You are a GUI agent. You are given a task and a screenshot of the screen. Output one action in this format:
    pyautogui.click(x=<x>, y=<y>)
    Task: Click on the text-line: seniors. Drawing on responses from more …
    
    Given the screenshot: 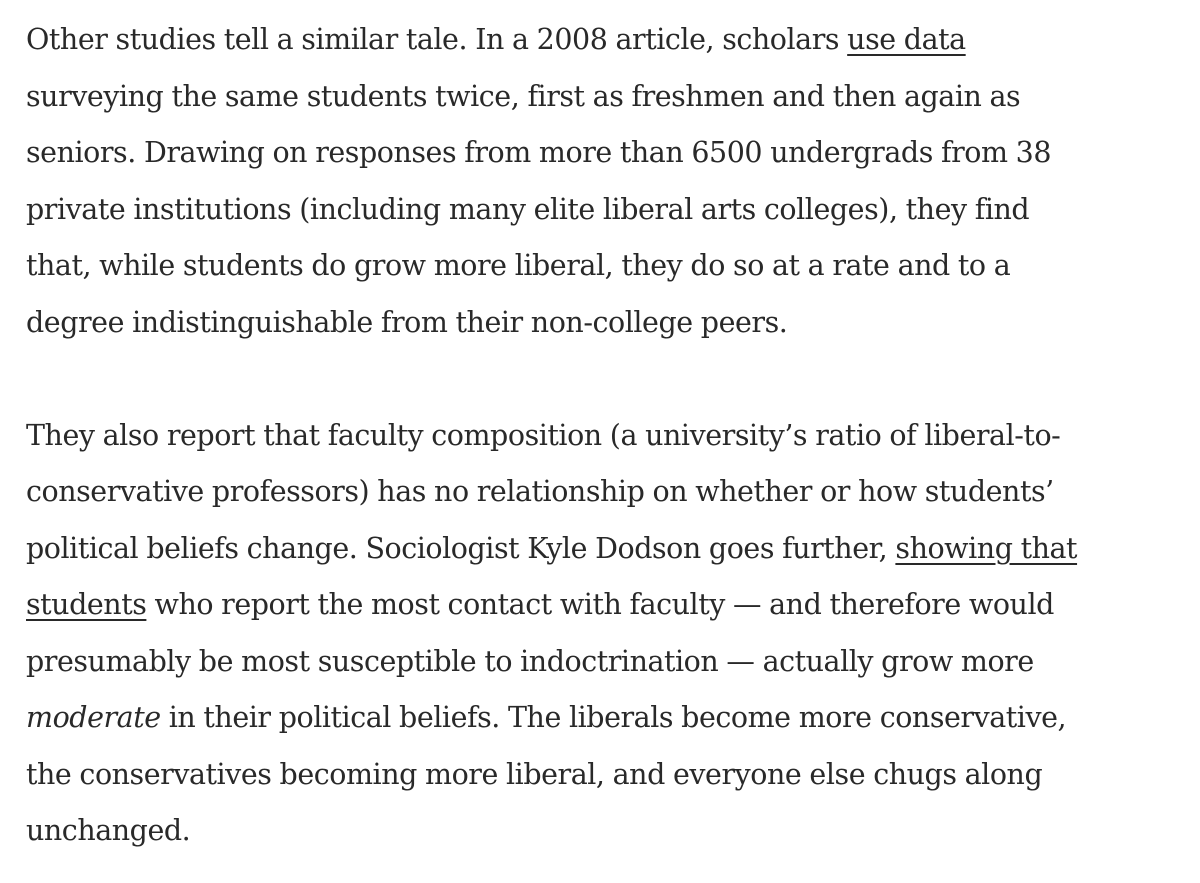 What is the action you would take?
    pyautogui.click(x=539, y=152)
    